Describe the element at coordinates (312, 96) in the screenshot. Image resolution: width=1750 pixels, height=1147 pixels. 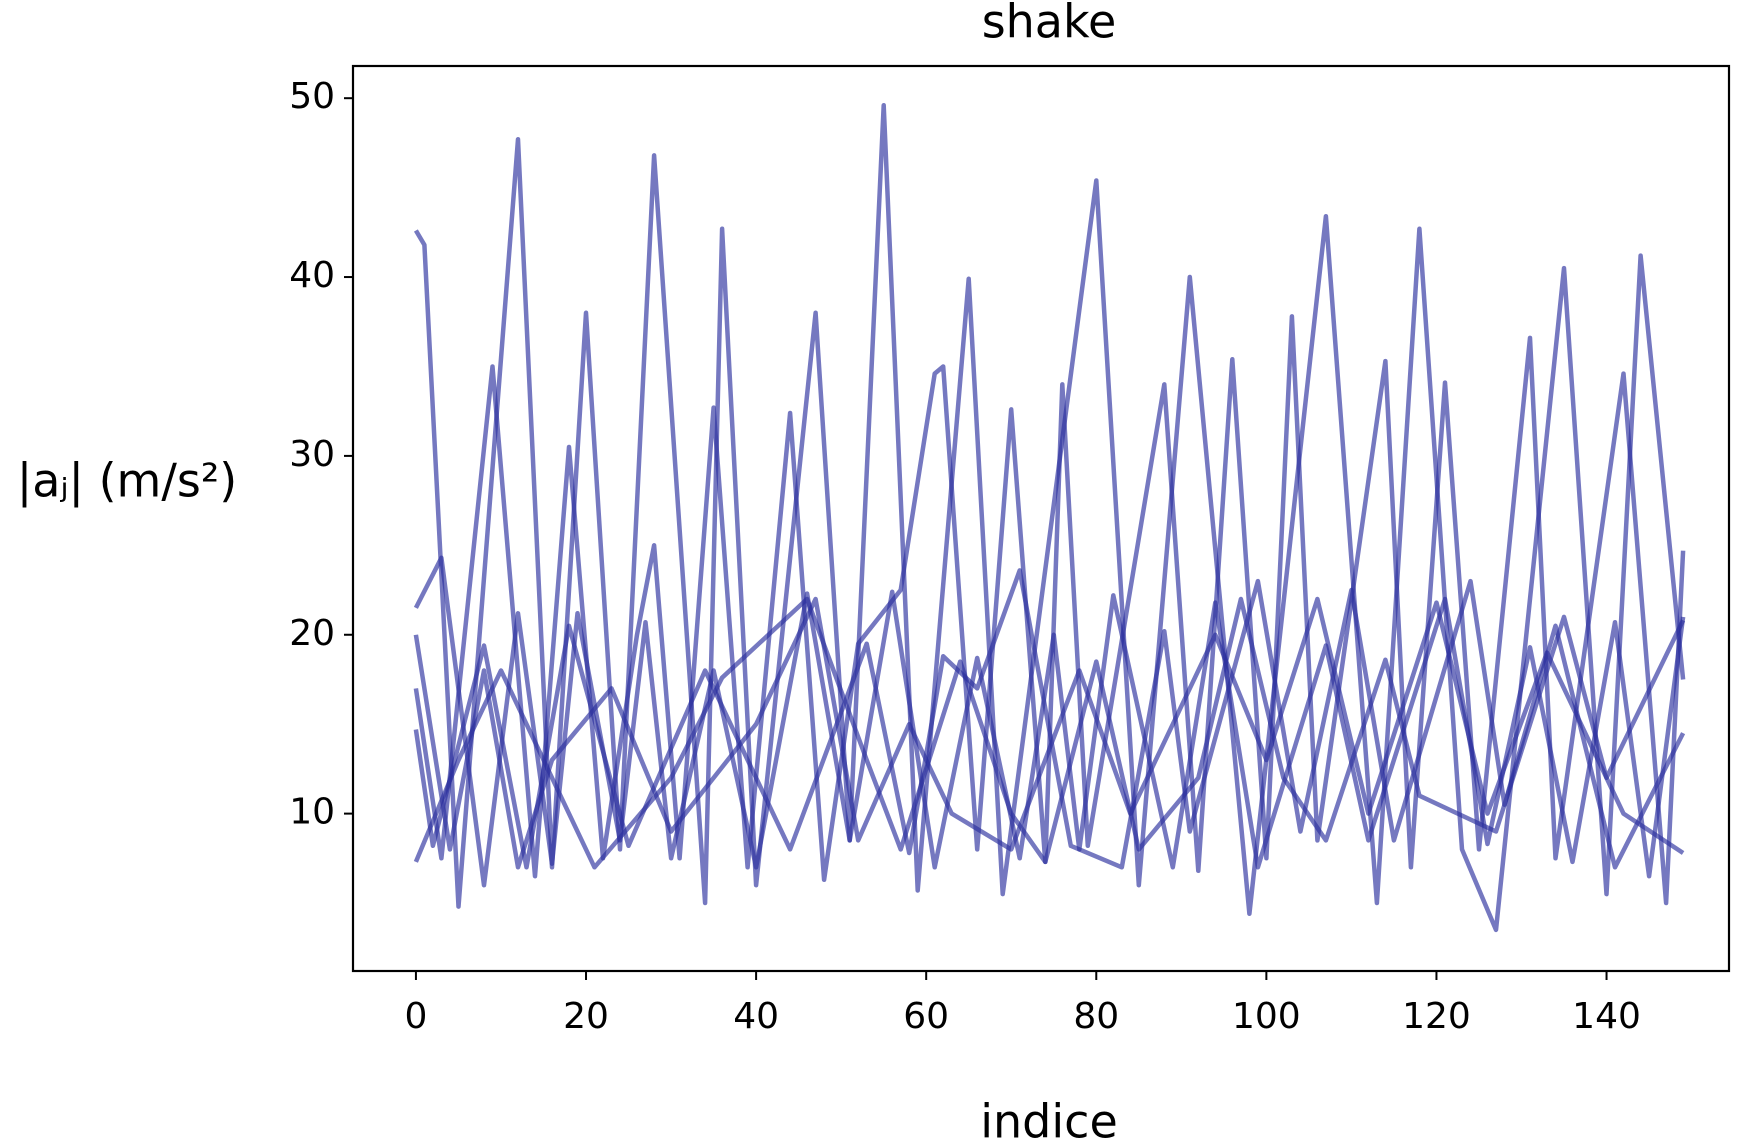
I see `y-tick-label: 50` at that location.